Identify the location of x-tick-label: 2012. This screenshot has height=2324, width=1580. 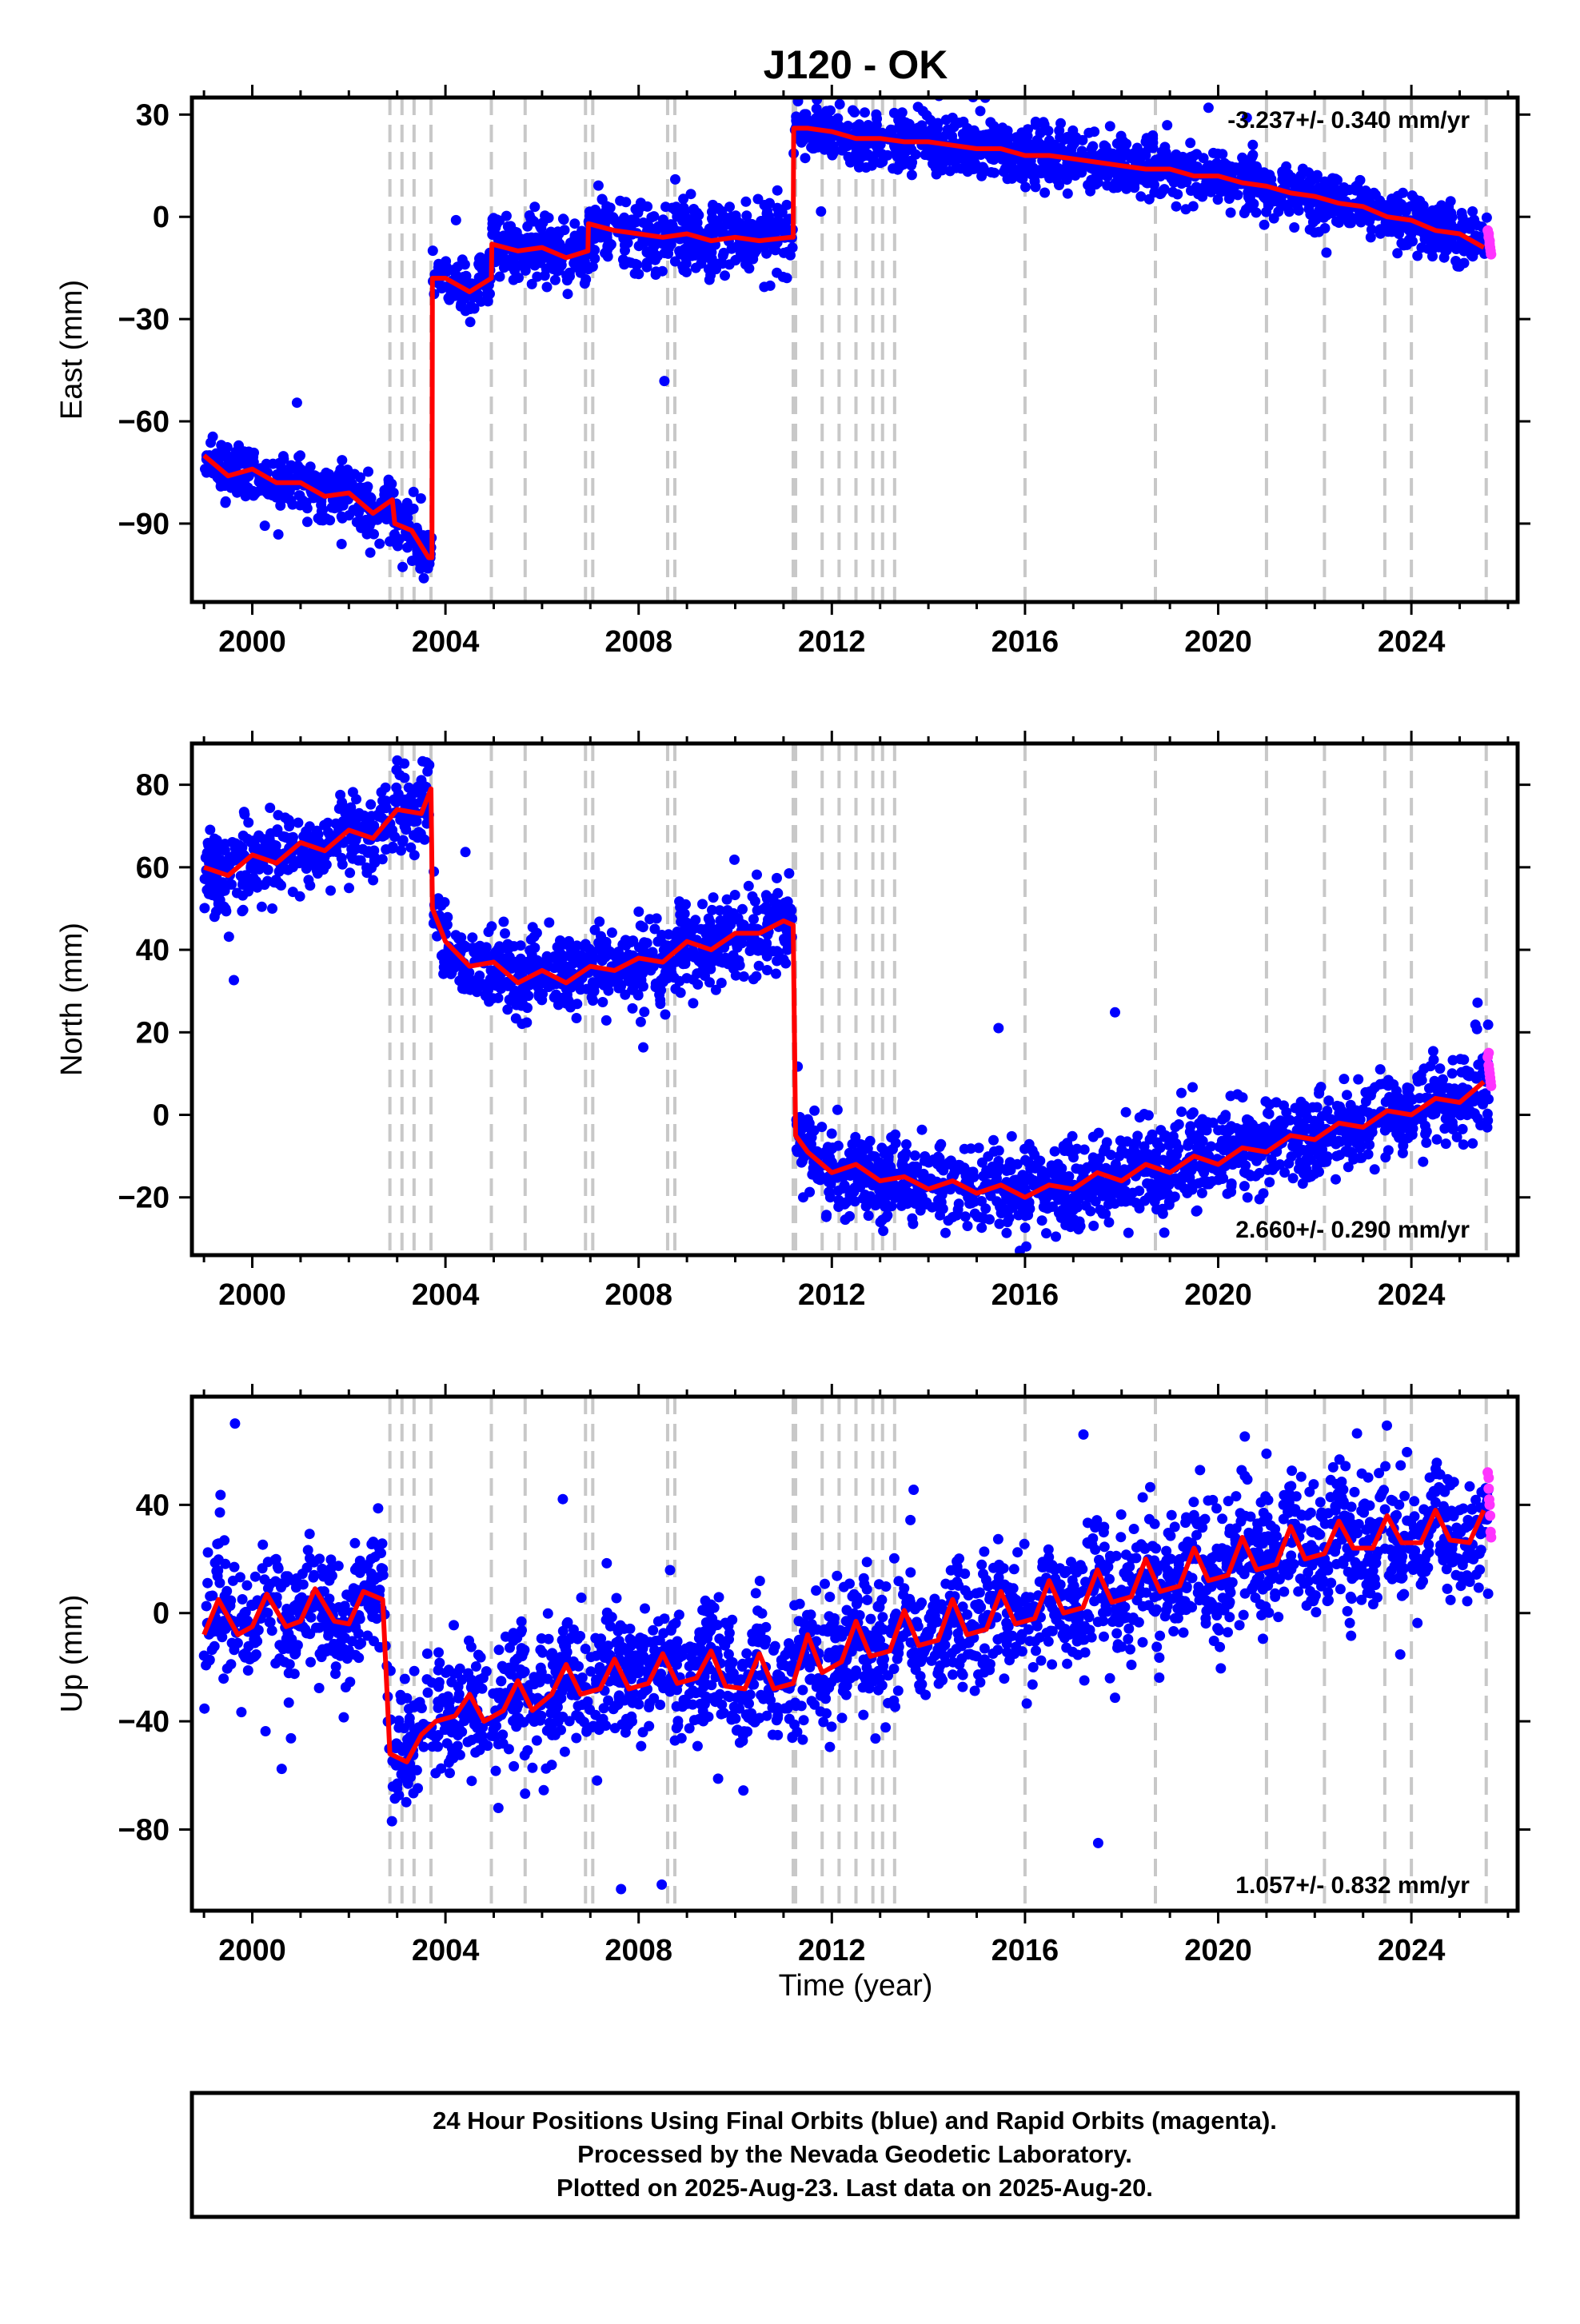
(832, 642).